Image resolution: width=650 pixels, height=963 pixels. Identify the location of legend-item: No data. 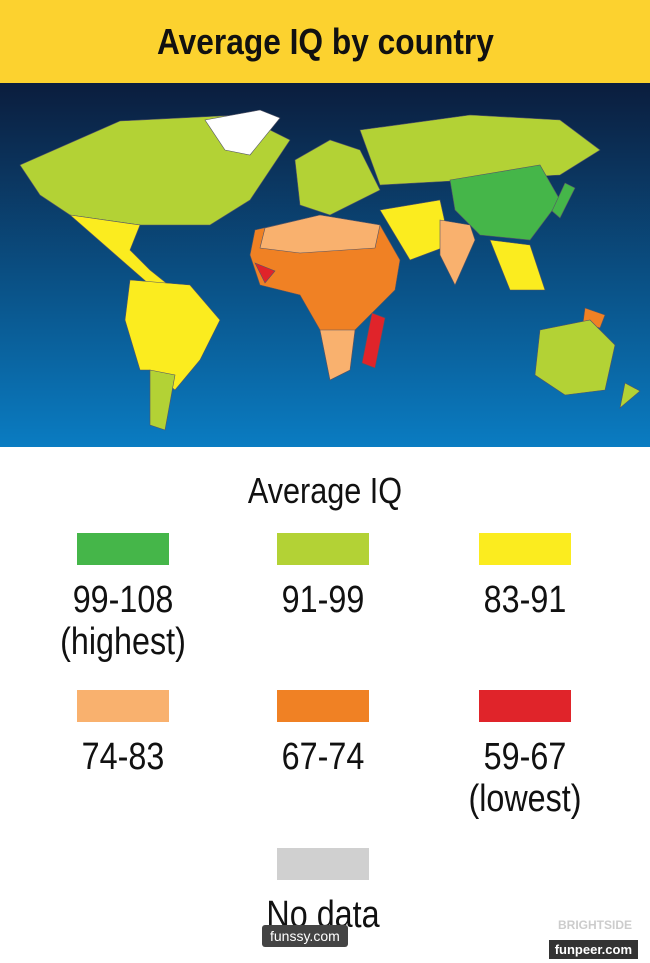
(323, 892).